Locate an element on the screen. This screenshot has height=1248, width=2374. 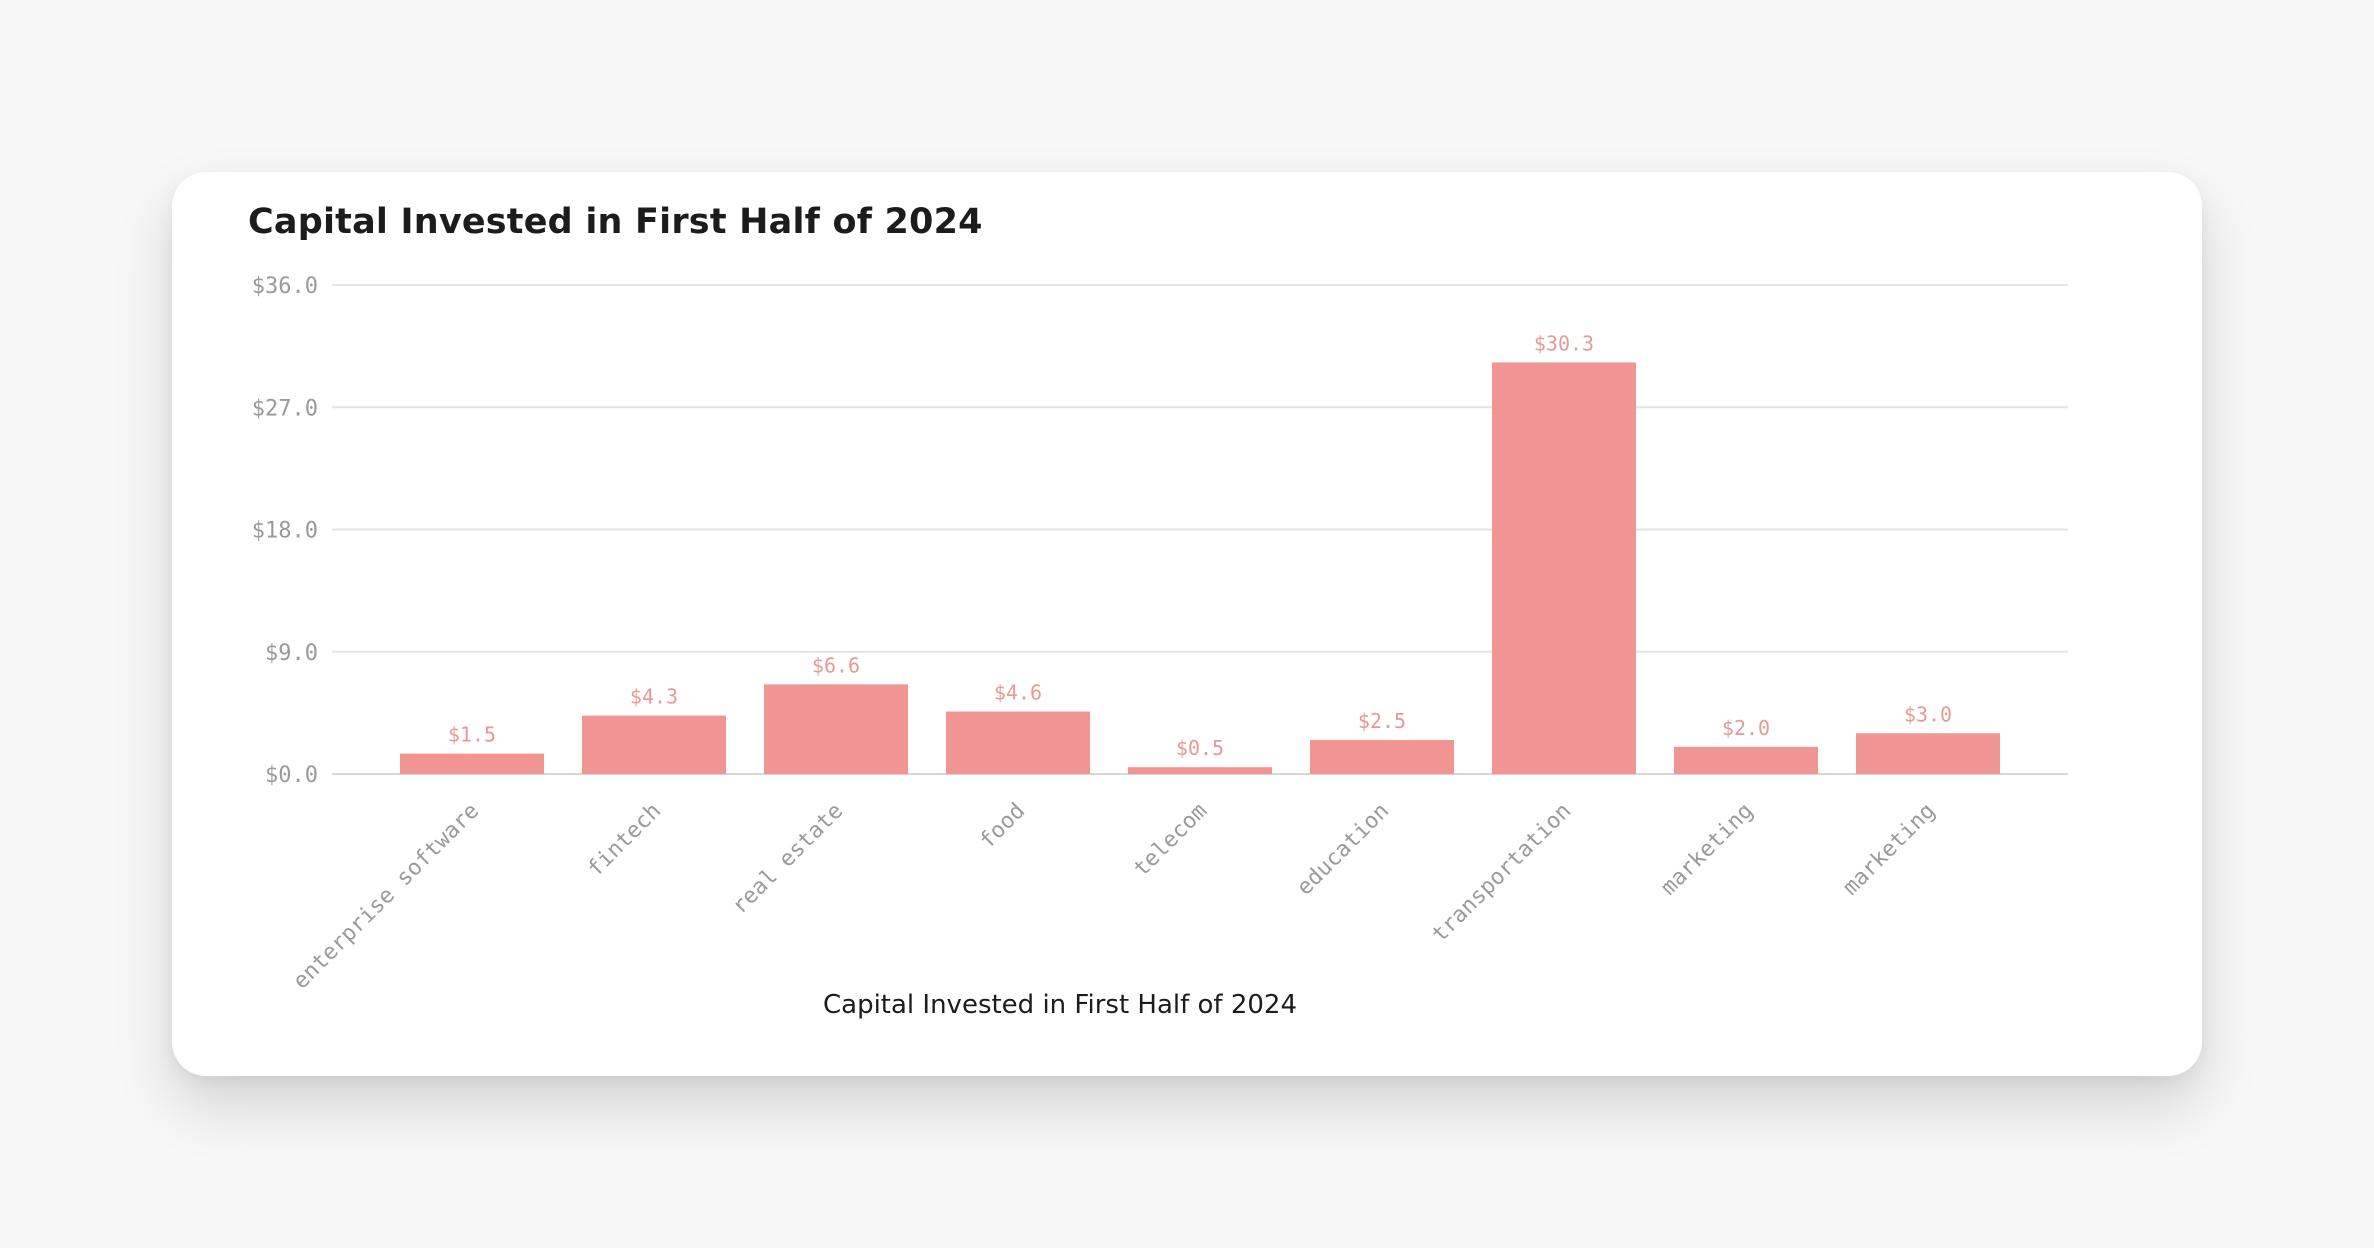
x-tick-label: food is located at coordinates (1002, 826).